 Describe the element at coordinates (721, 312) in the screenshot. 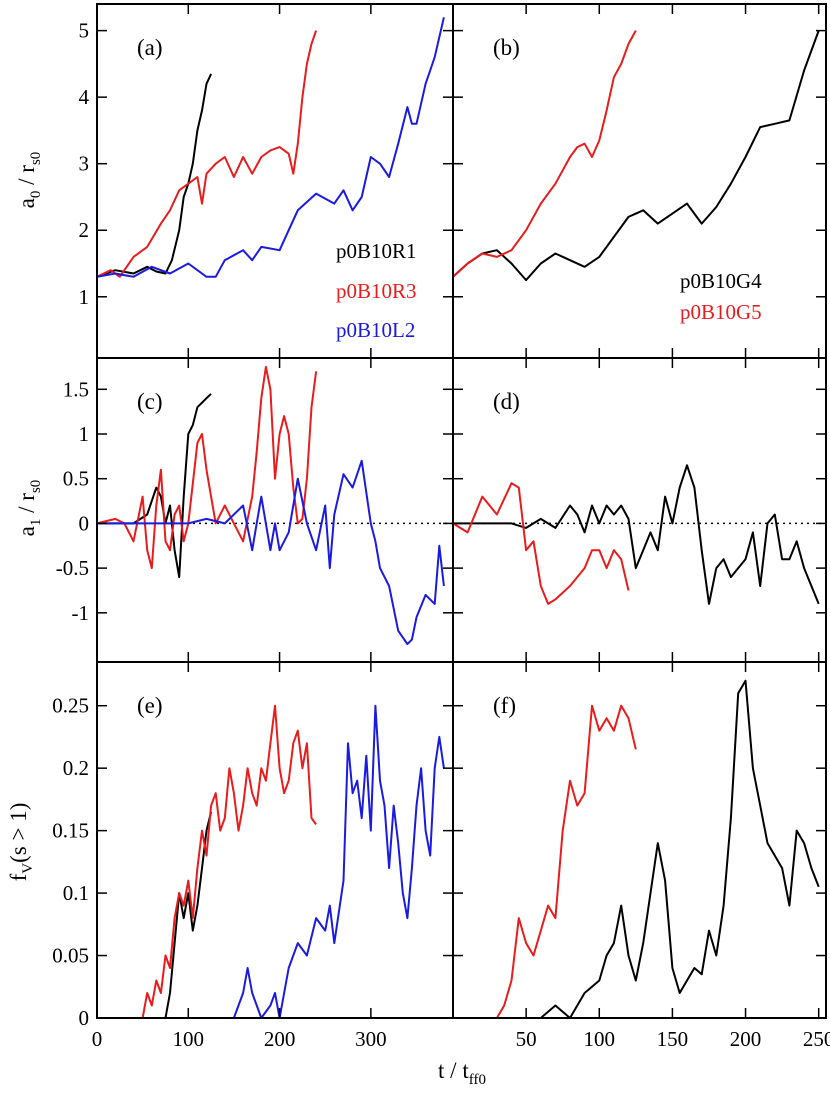

I see `legend-p0B10G5: p0B10G5` at that location.